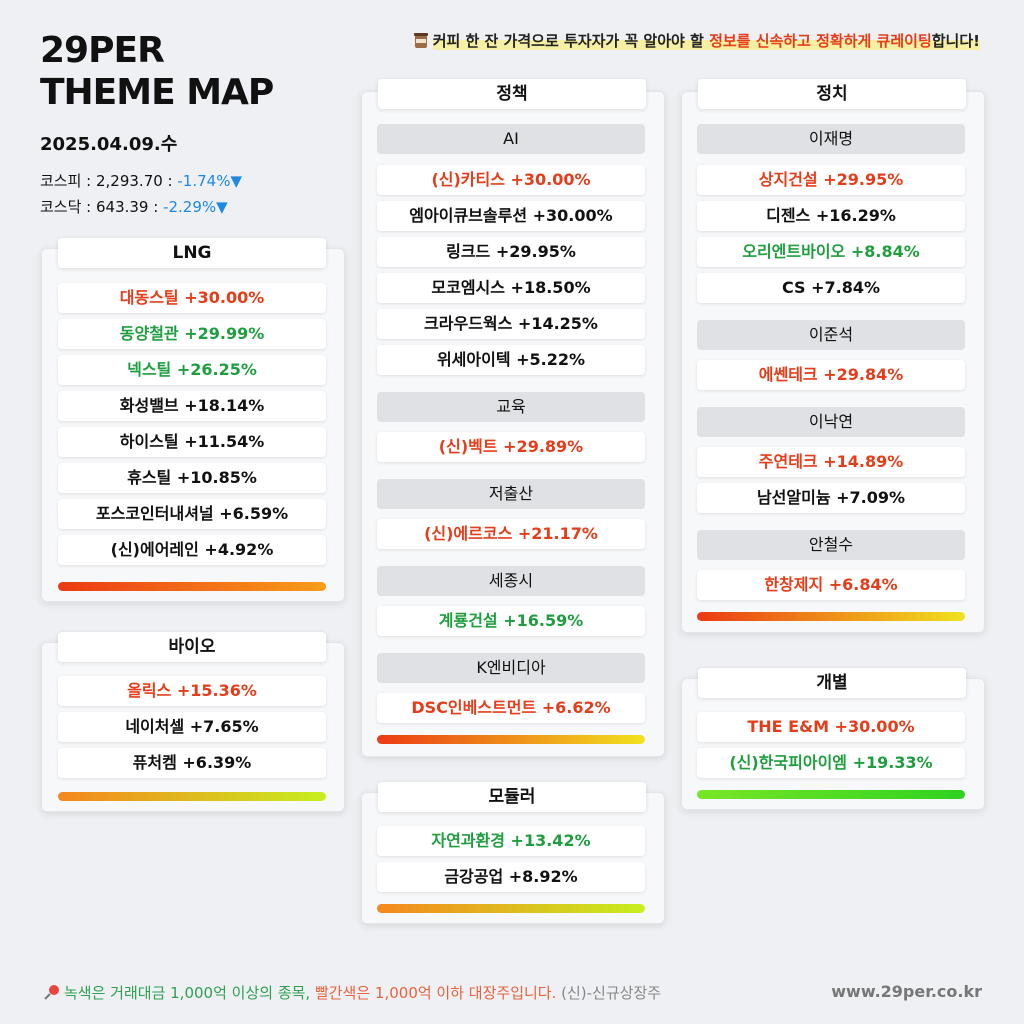 This screenshot has width=1024, height=1024. I want to click on report-date: 2025.04.09.수, so click(109, 144).